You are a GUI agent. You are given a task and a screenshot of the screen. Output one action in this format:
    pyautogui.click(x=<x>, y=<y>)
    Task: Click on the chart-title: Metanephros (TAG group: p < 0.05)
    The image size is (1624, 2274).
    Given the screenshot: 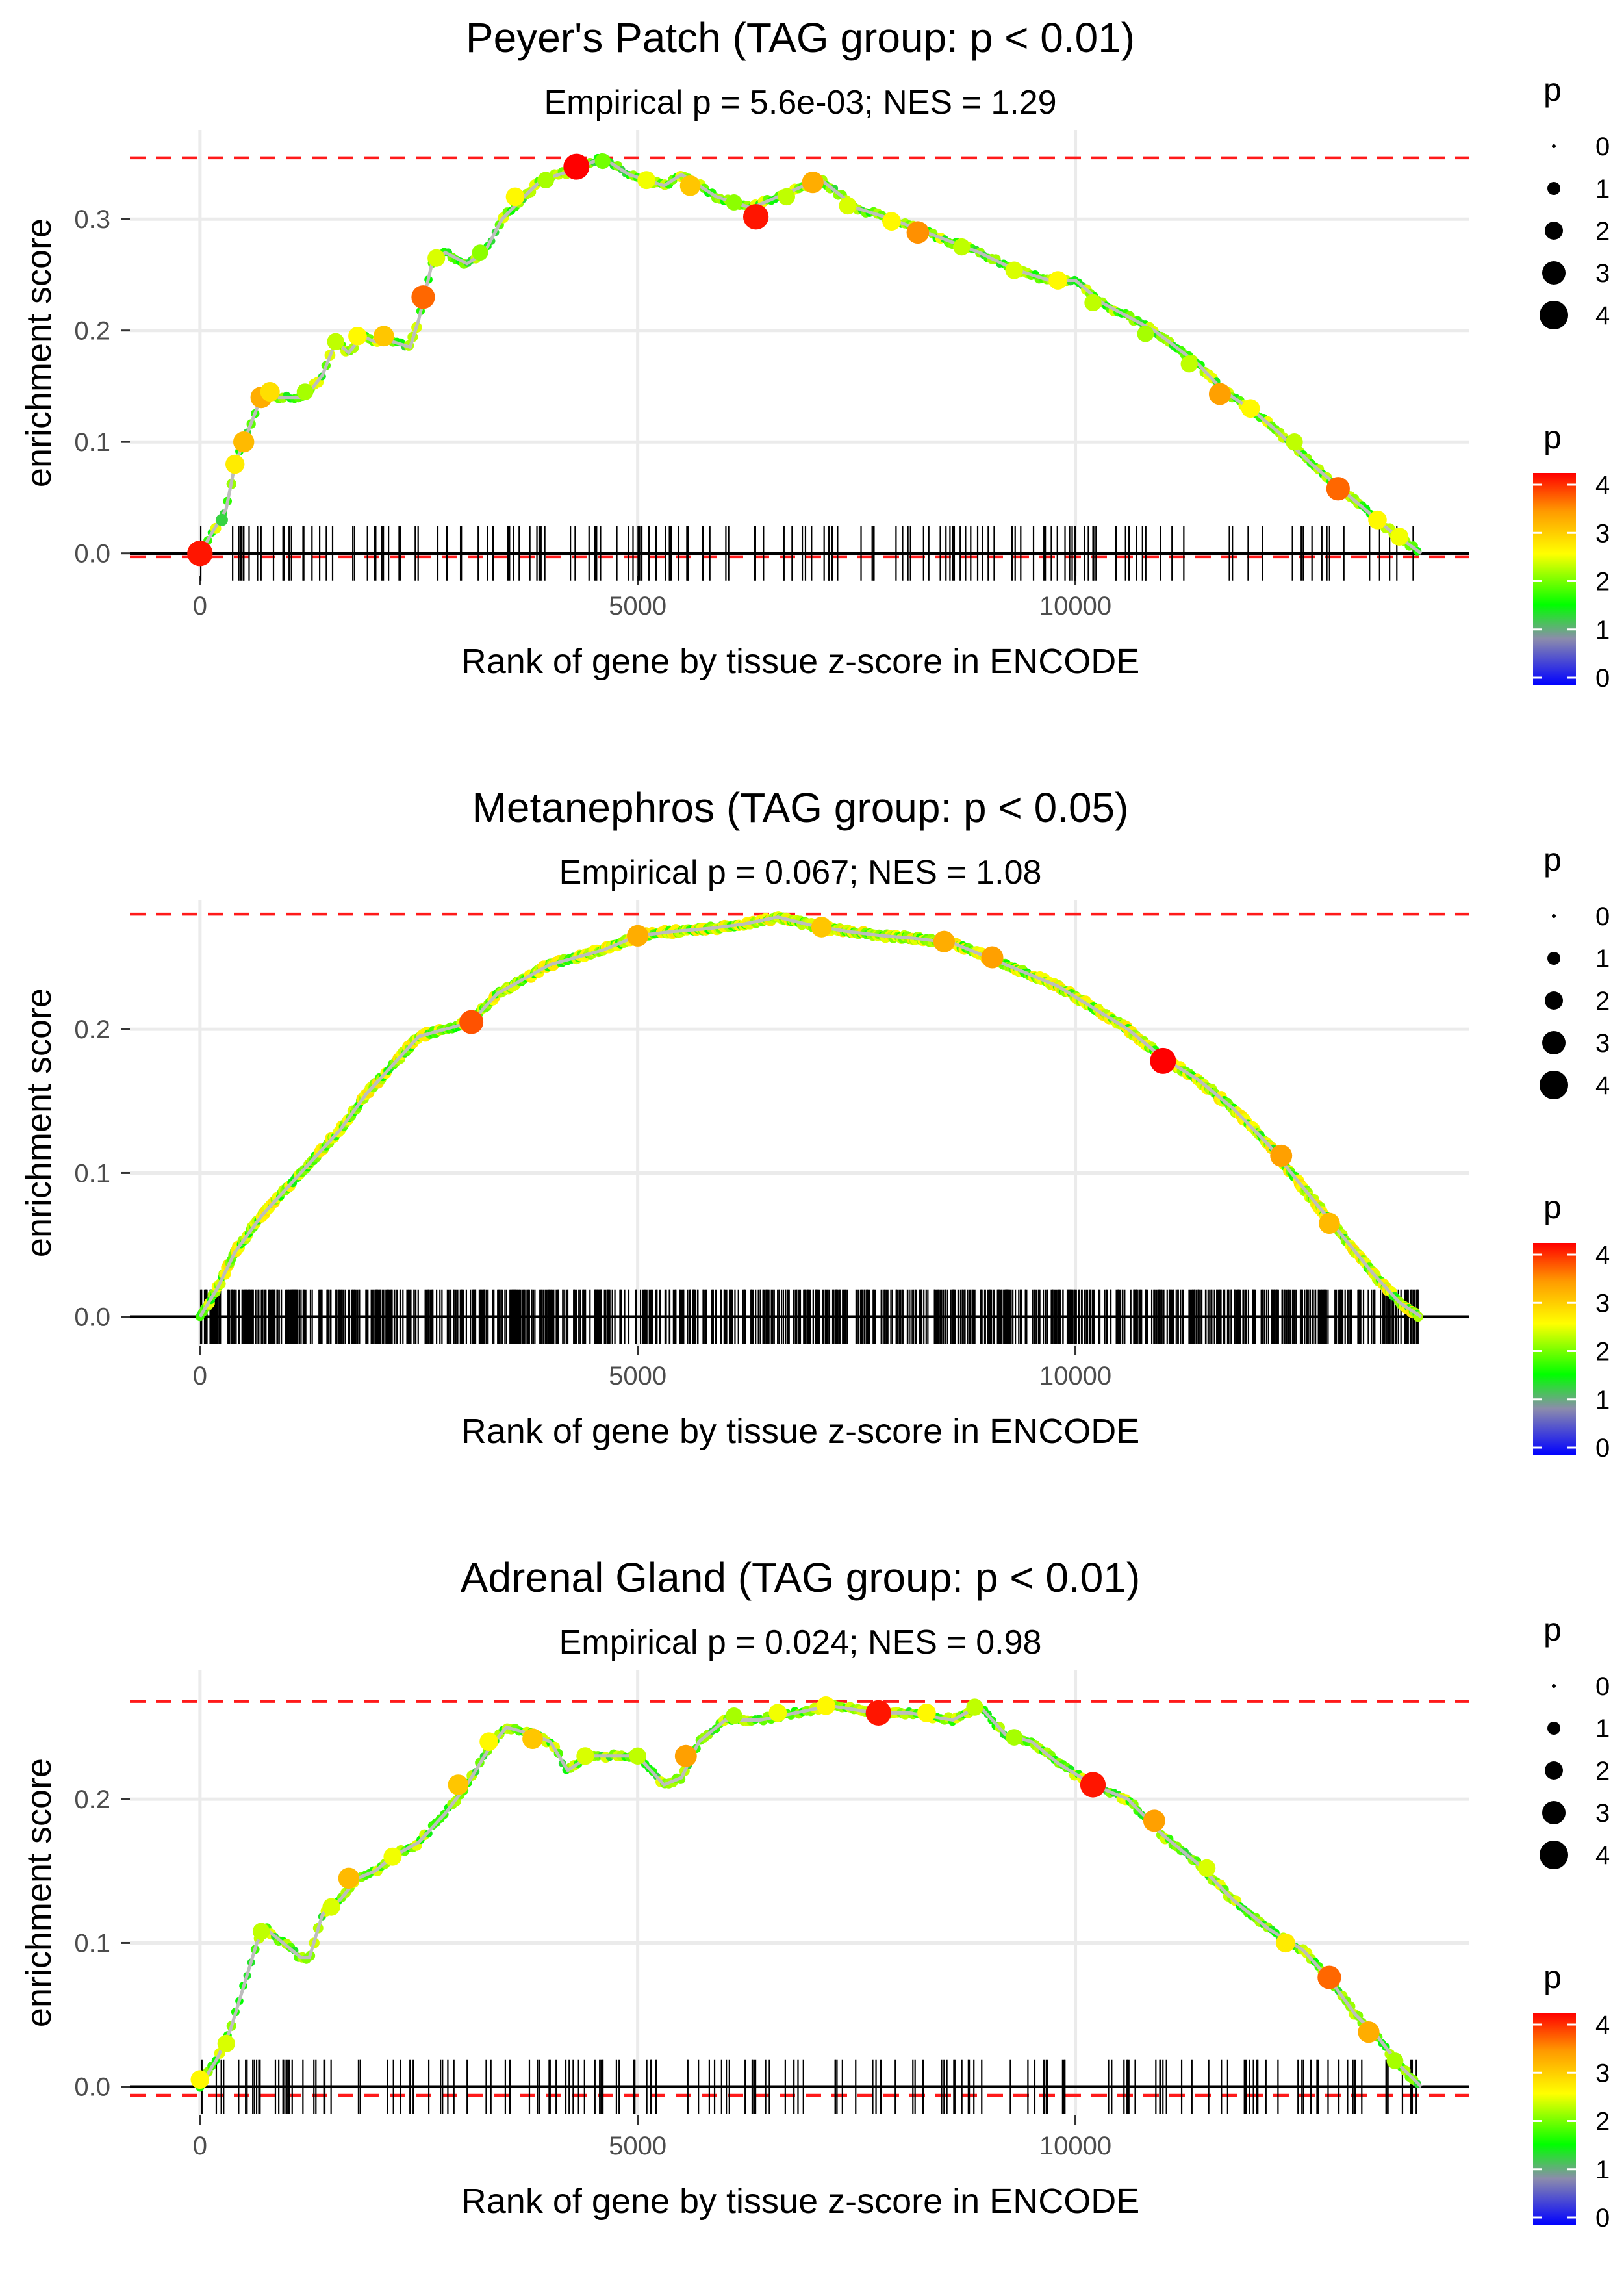 What is the action you would take?
    pyautogui.click(x=800, y=807)
    